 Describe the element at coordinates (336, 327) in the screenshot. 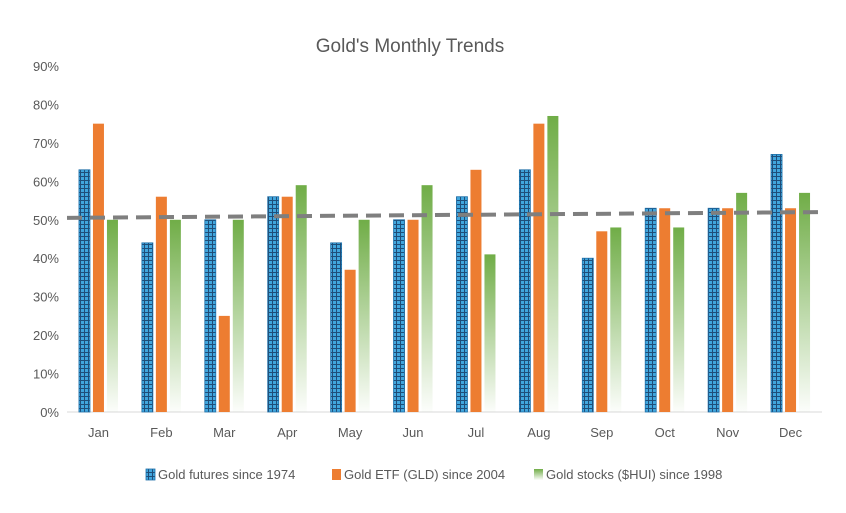

I see `bar-1-may` at that location.